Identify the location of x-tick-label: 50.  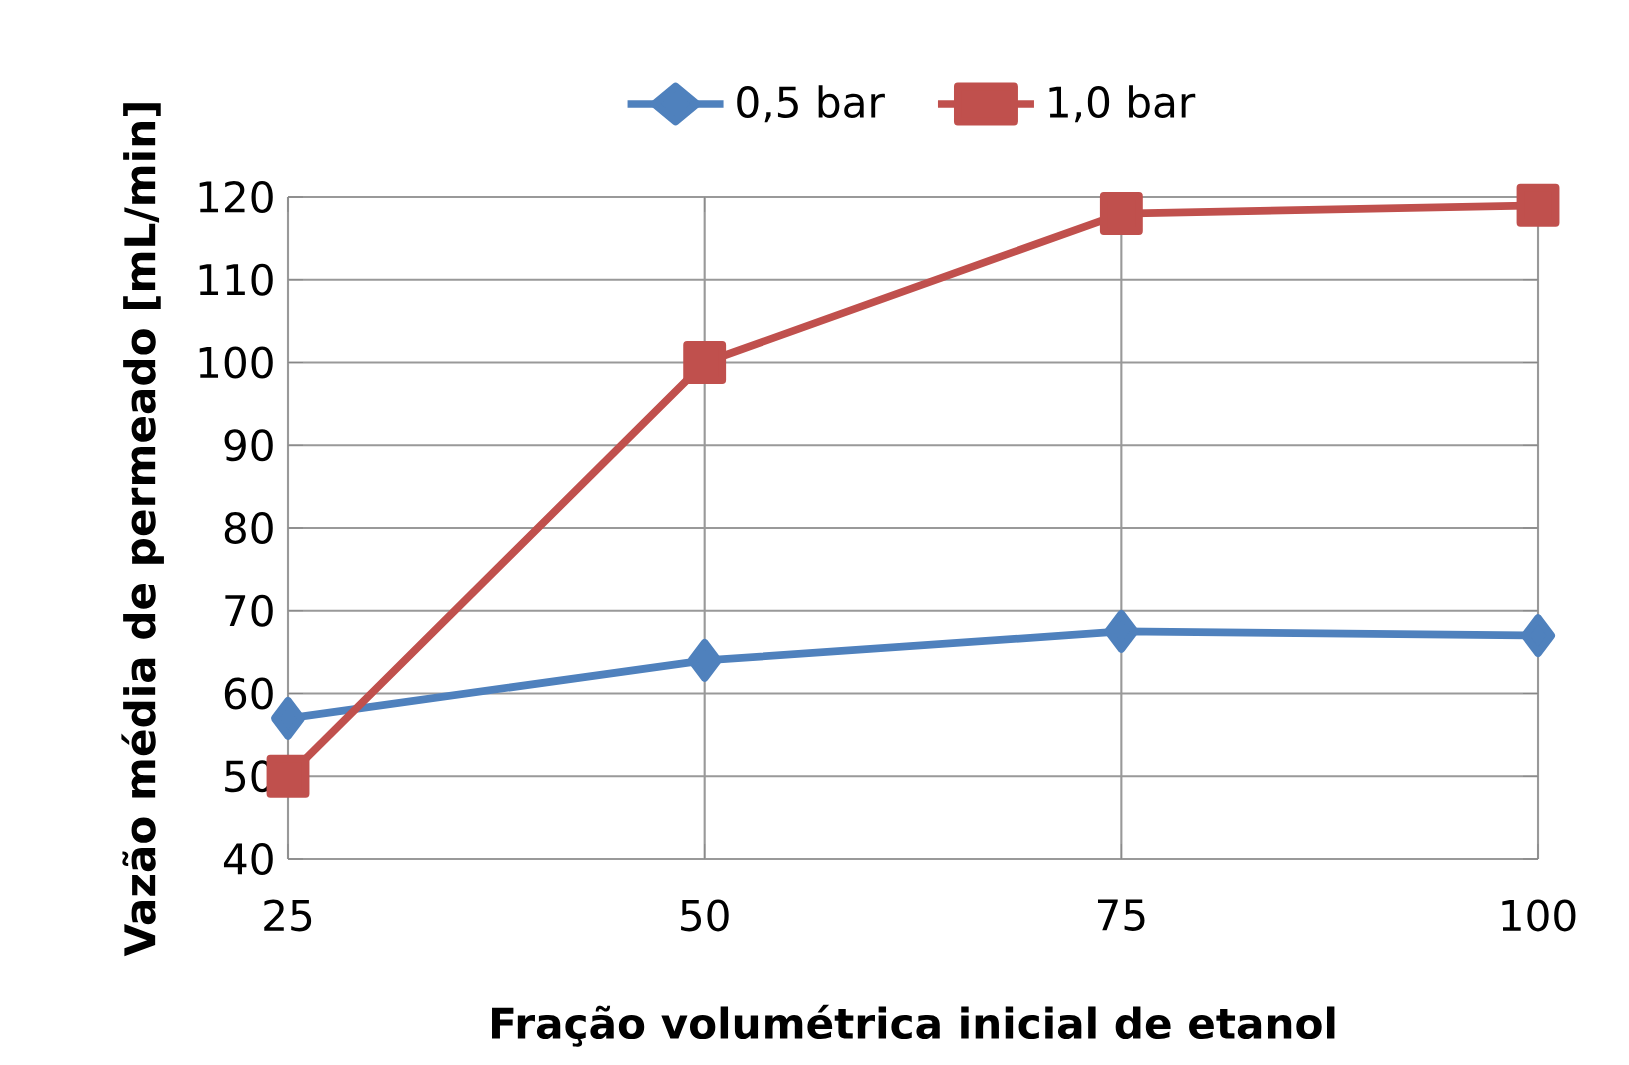
(705, 915).